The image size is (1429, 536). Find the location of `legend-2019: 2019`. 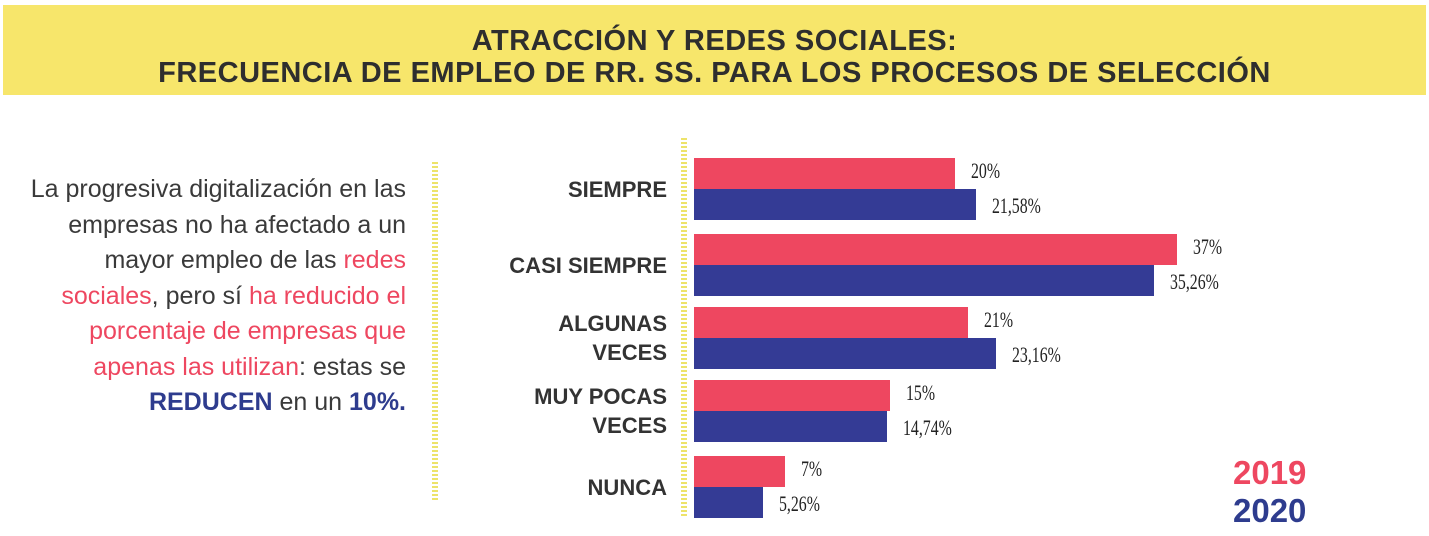

legend-2019: 2019 is located at coordinates (1270, 472).